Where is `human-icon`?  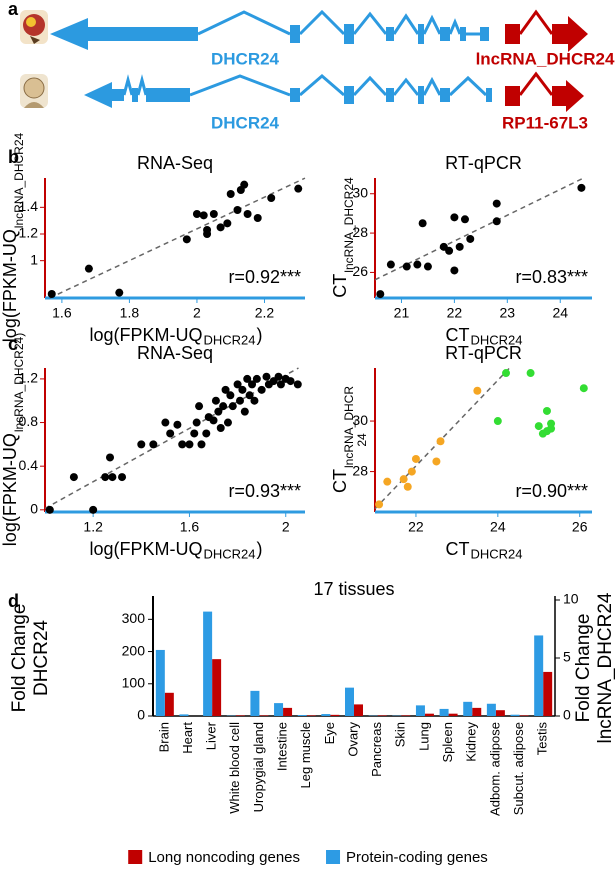 human-icon is located at coordinates (34, 91).